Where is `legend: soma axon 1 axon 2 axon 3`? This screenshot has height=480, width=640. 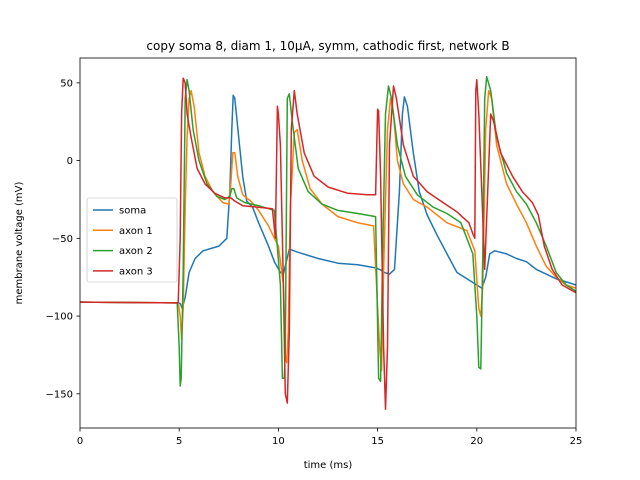
legend: soma axon 1 axon 2 axon 3 is located at coordinates (132, 240).